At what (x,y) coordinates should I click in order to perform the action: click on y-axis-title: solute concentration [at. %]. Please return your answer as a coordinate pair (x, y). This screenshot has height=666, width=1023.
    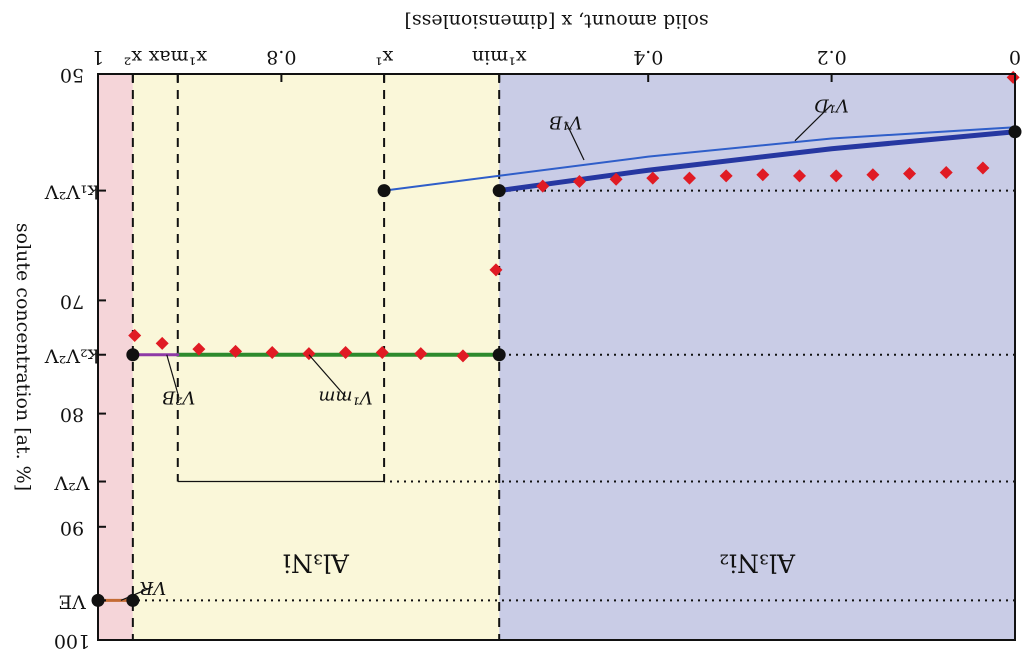
    Looking at the image, I should click on (23, 357).